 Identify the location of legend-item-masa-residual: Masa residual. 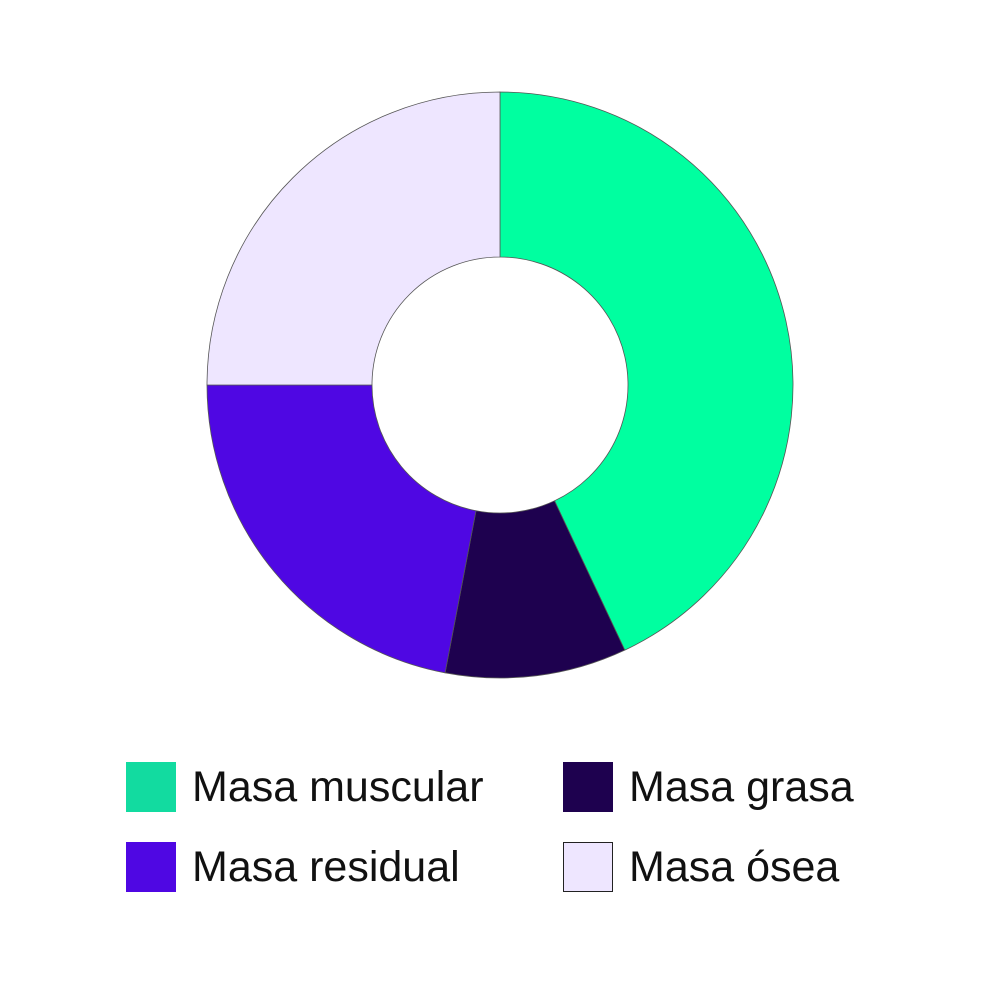
(293, 867).